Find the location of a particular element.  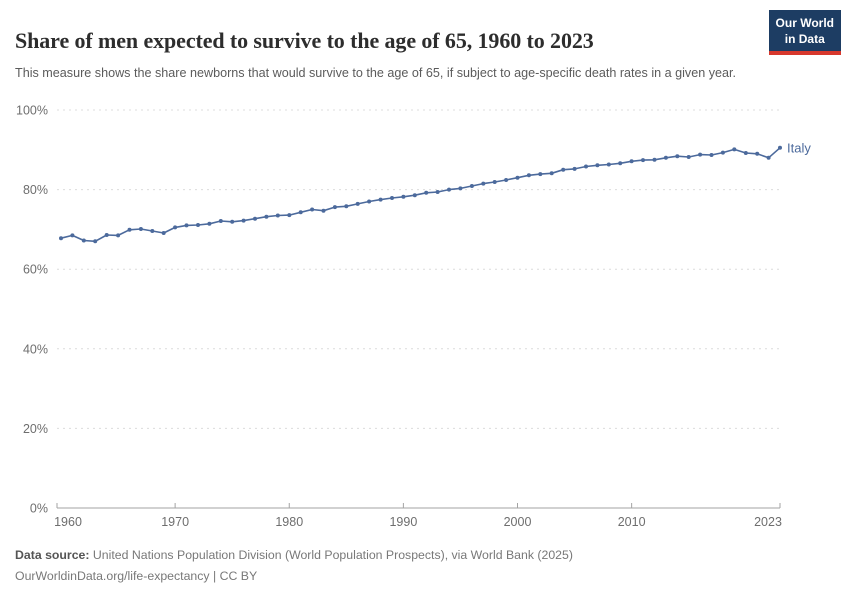

x-tick-label: 2000 is located at coordinates (518, 522).